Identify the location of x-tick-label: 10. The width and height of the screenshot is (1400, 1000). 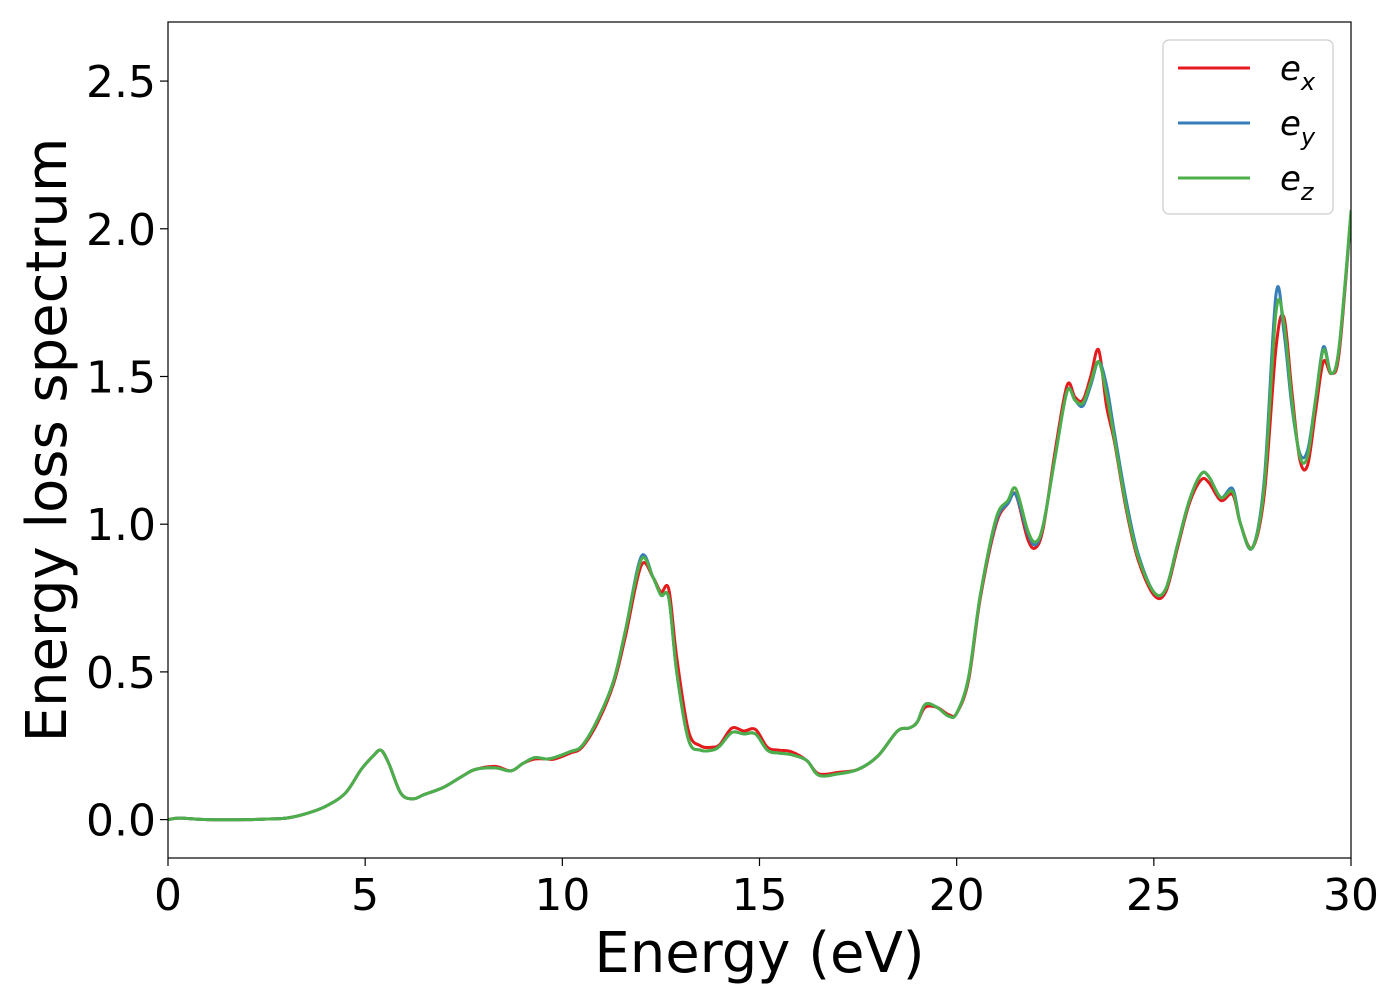
(562, 895).